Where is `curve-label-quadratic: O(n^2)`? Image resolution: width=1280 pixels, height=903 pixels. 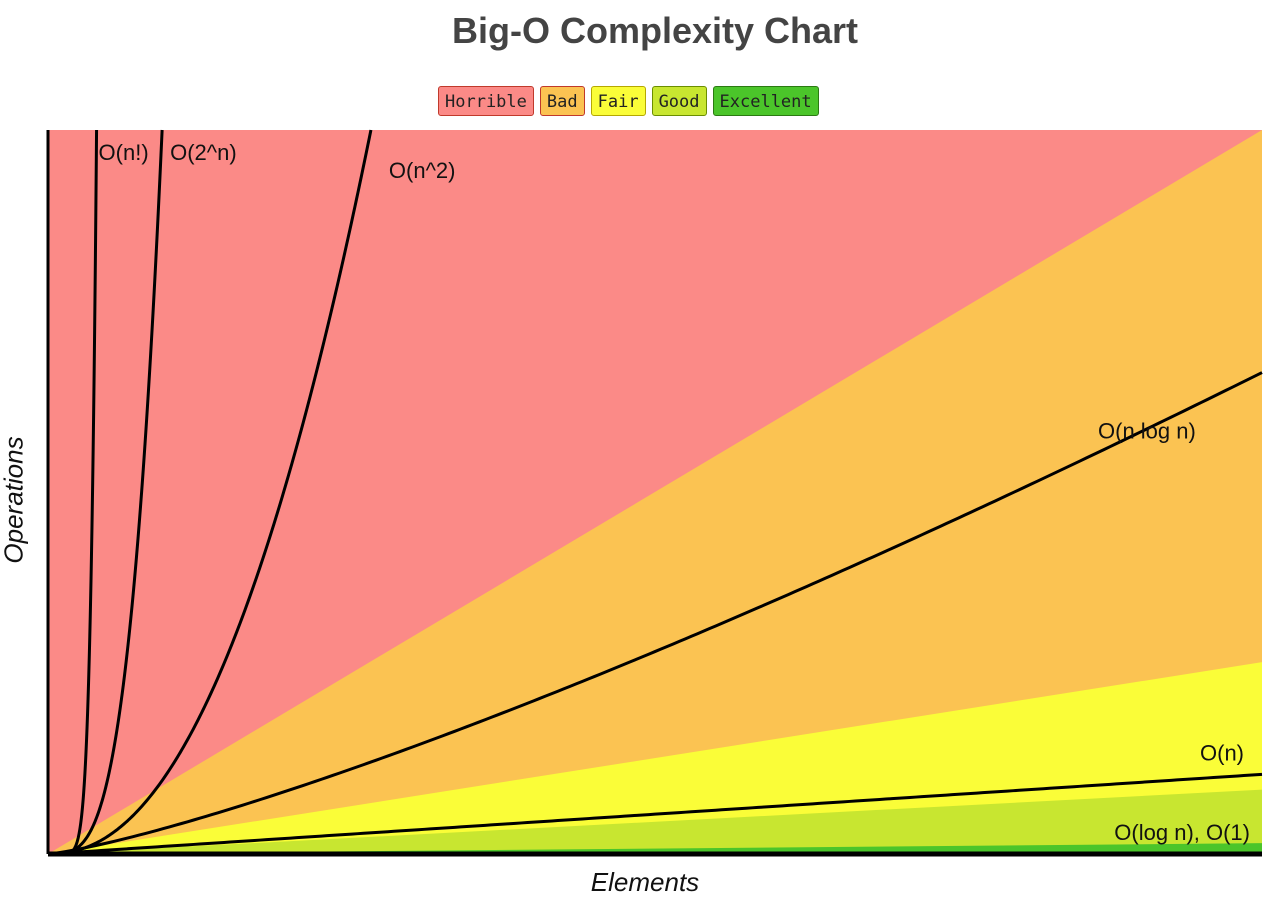 curve-label-quadratic: O(n^2) is located at coordinates (422, 170).